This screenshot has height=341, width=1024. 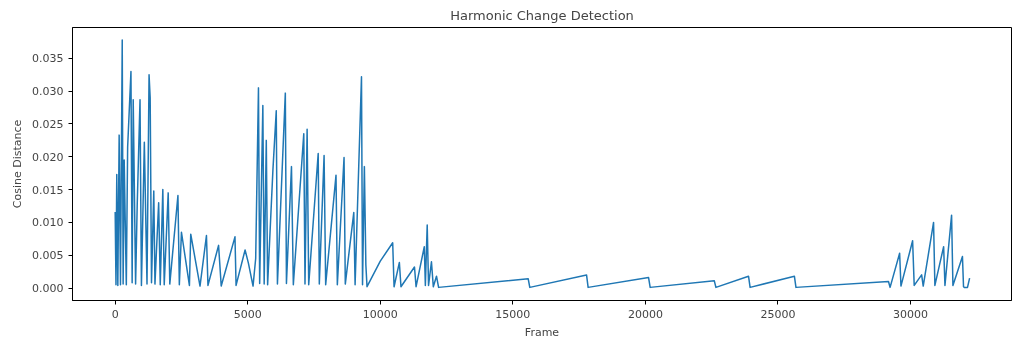 I want to click on y-tick-label: 0.015, so click(x=48, y=190).